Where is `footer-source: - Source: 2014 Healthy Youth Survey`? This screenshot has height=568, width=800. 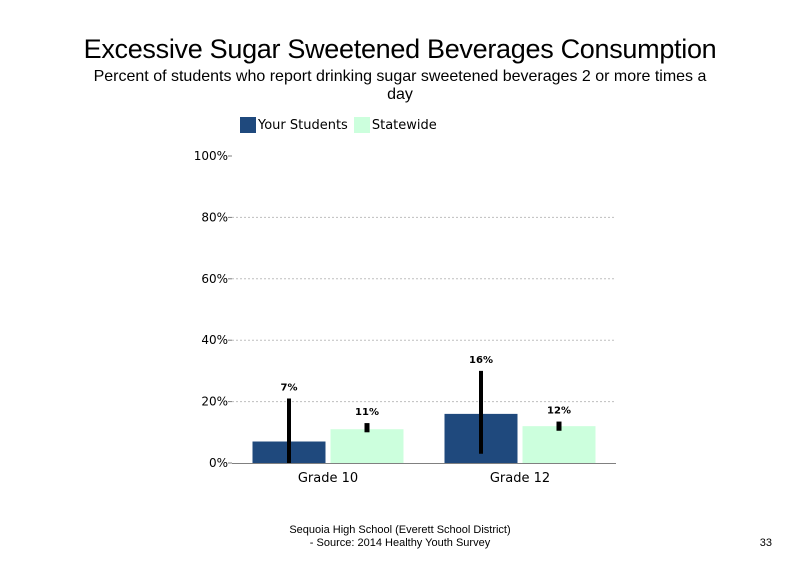 footer-source: - Source: 2014 Healthy Youth Survey is located at coordinates (400, 543).